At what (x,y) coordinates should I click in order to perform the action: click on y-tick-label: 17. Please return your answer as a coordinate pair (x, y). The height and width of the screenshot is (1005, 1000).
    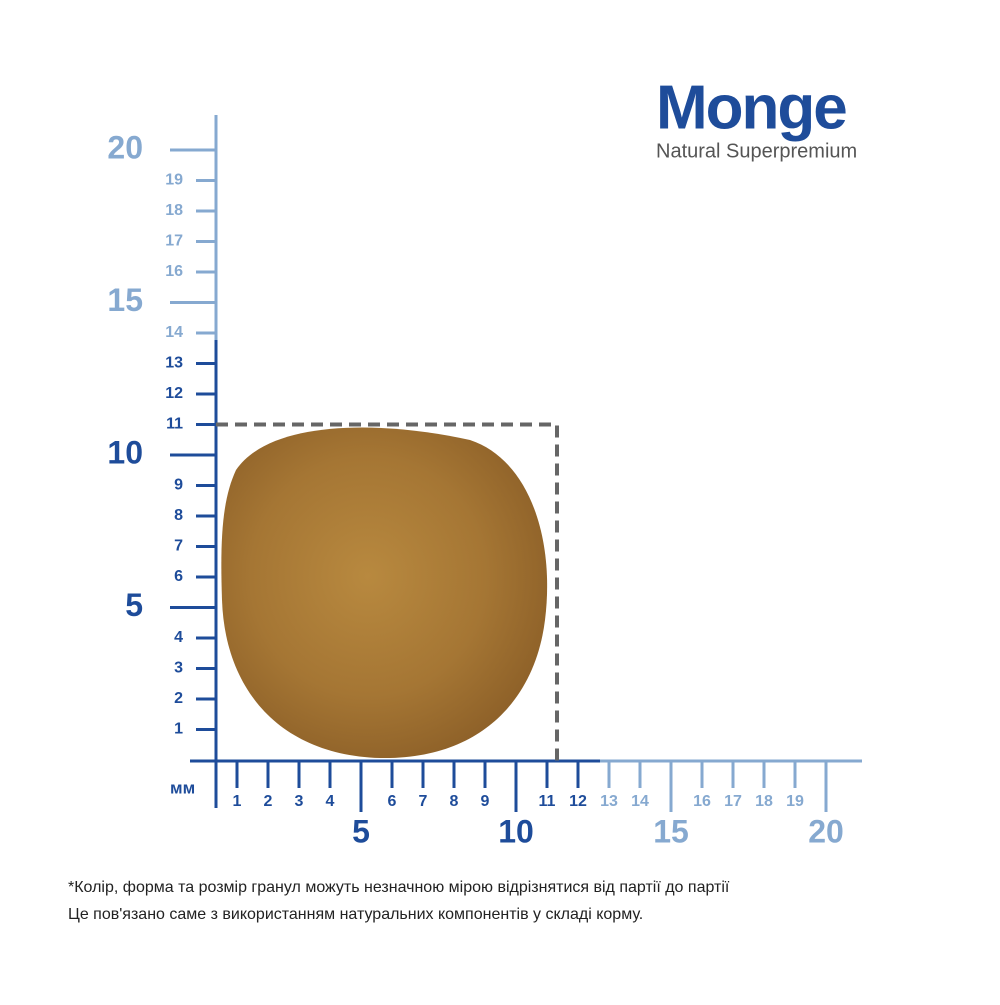
    Looking at the image, I should click on (174, 241).